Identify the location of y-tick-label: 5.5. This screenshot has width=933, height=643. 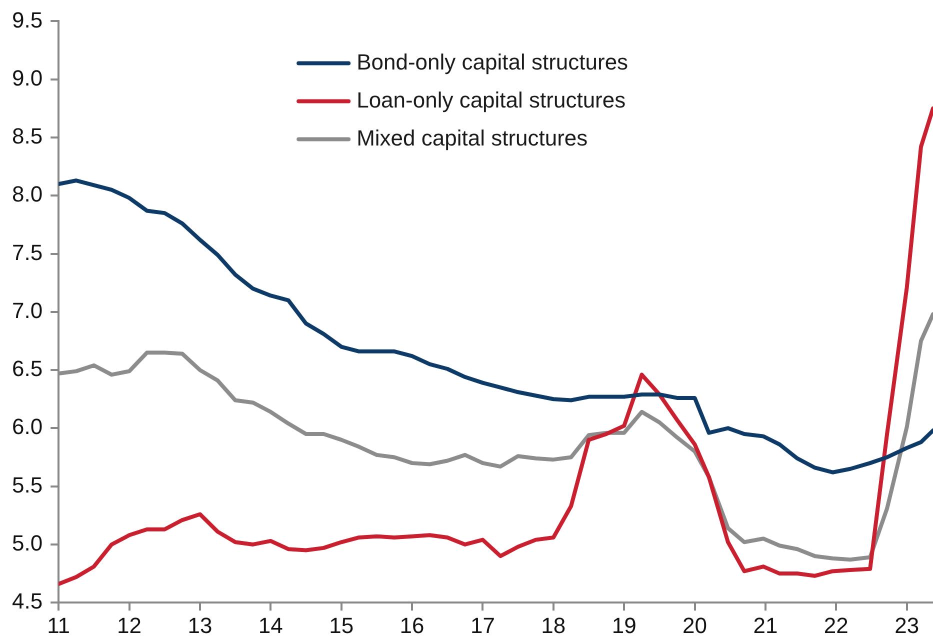
(27, 485).